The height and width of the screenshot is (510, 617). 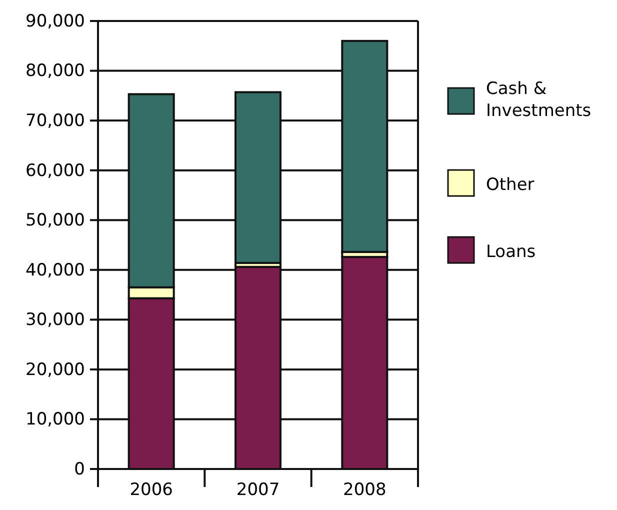 What do you see at coordinates (151, 490) in the screenshot?
I see `x-tick-label: 2006` at bounding box center [151, 490].